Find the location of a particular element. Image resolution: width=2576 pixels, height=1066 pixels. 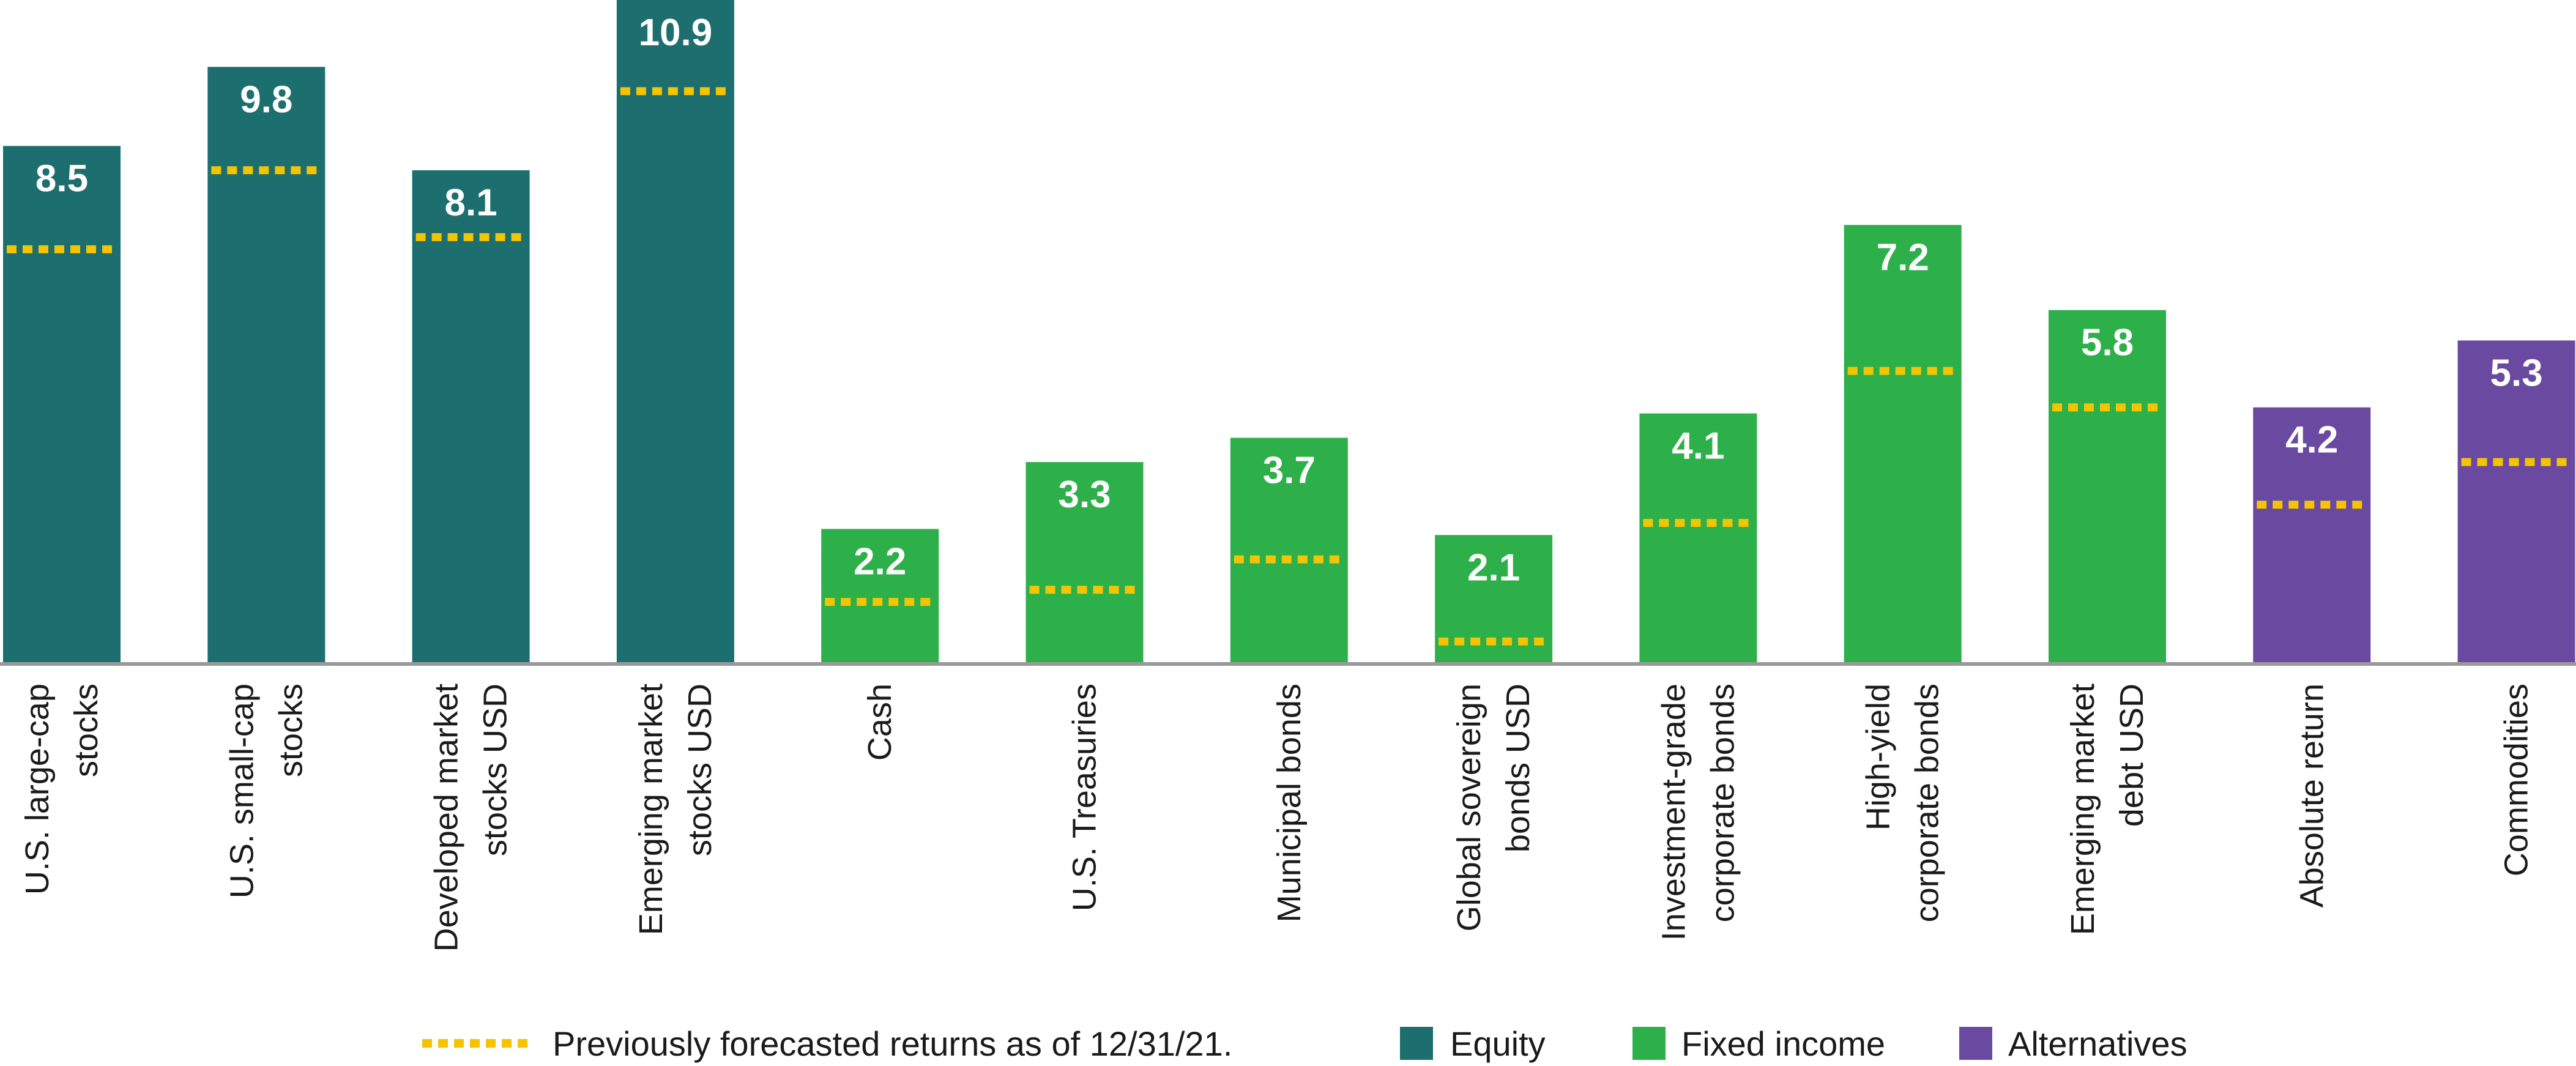

category-label-line: Developed market is located at coordinates (446, 818).